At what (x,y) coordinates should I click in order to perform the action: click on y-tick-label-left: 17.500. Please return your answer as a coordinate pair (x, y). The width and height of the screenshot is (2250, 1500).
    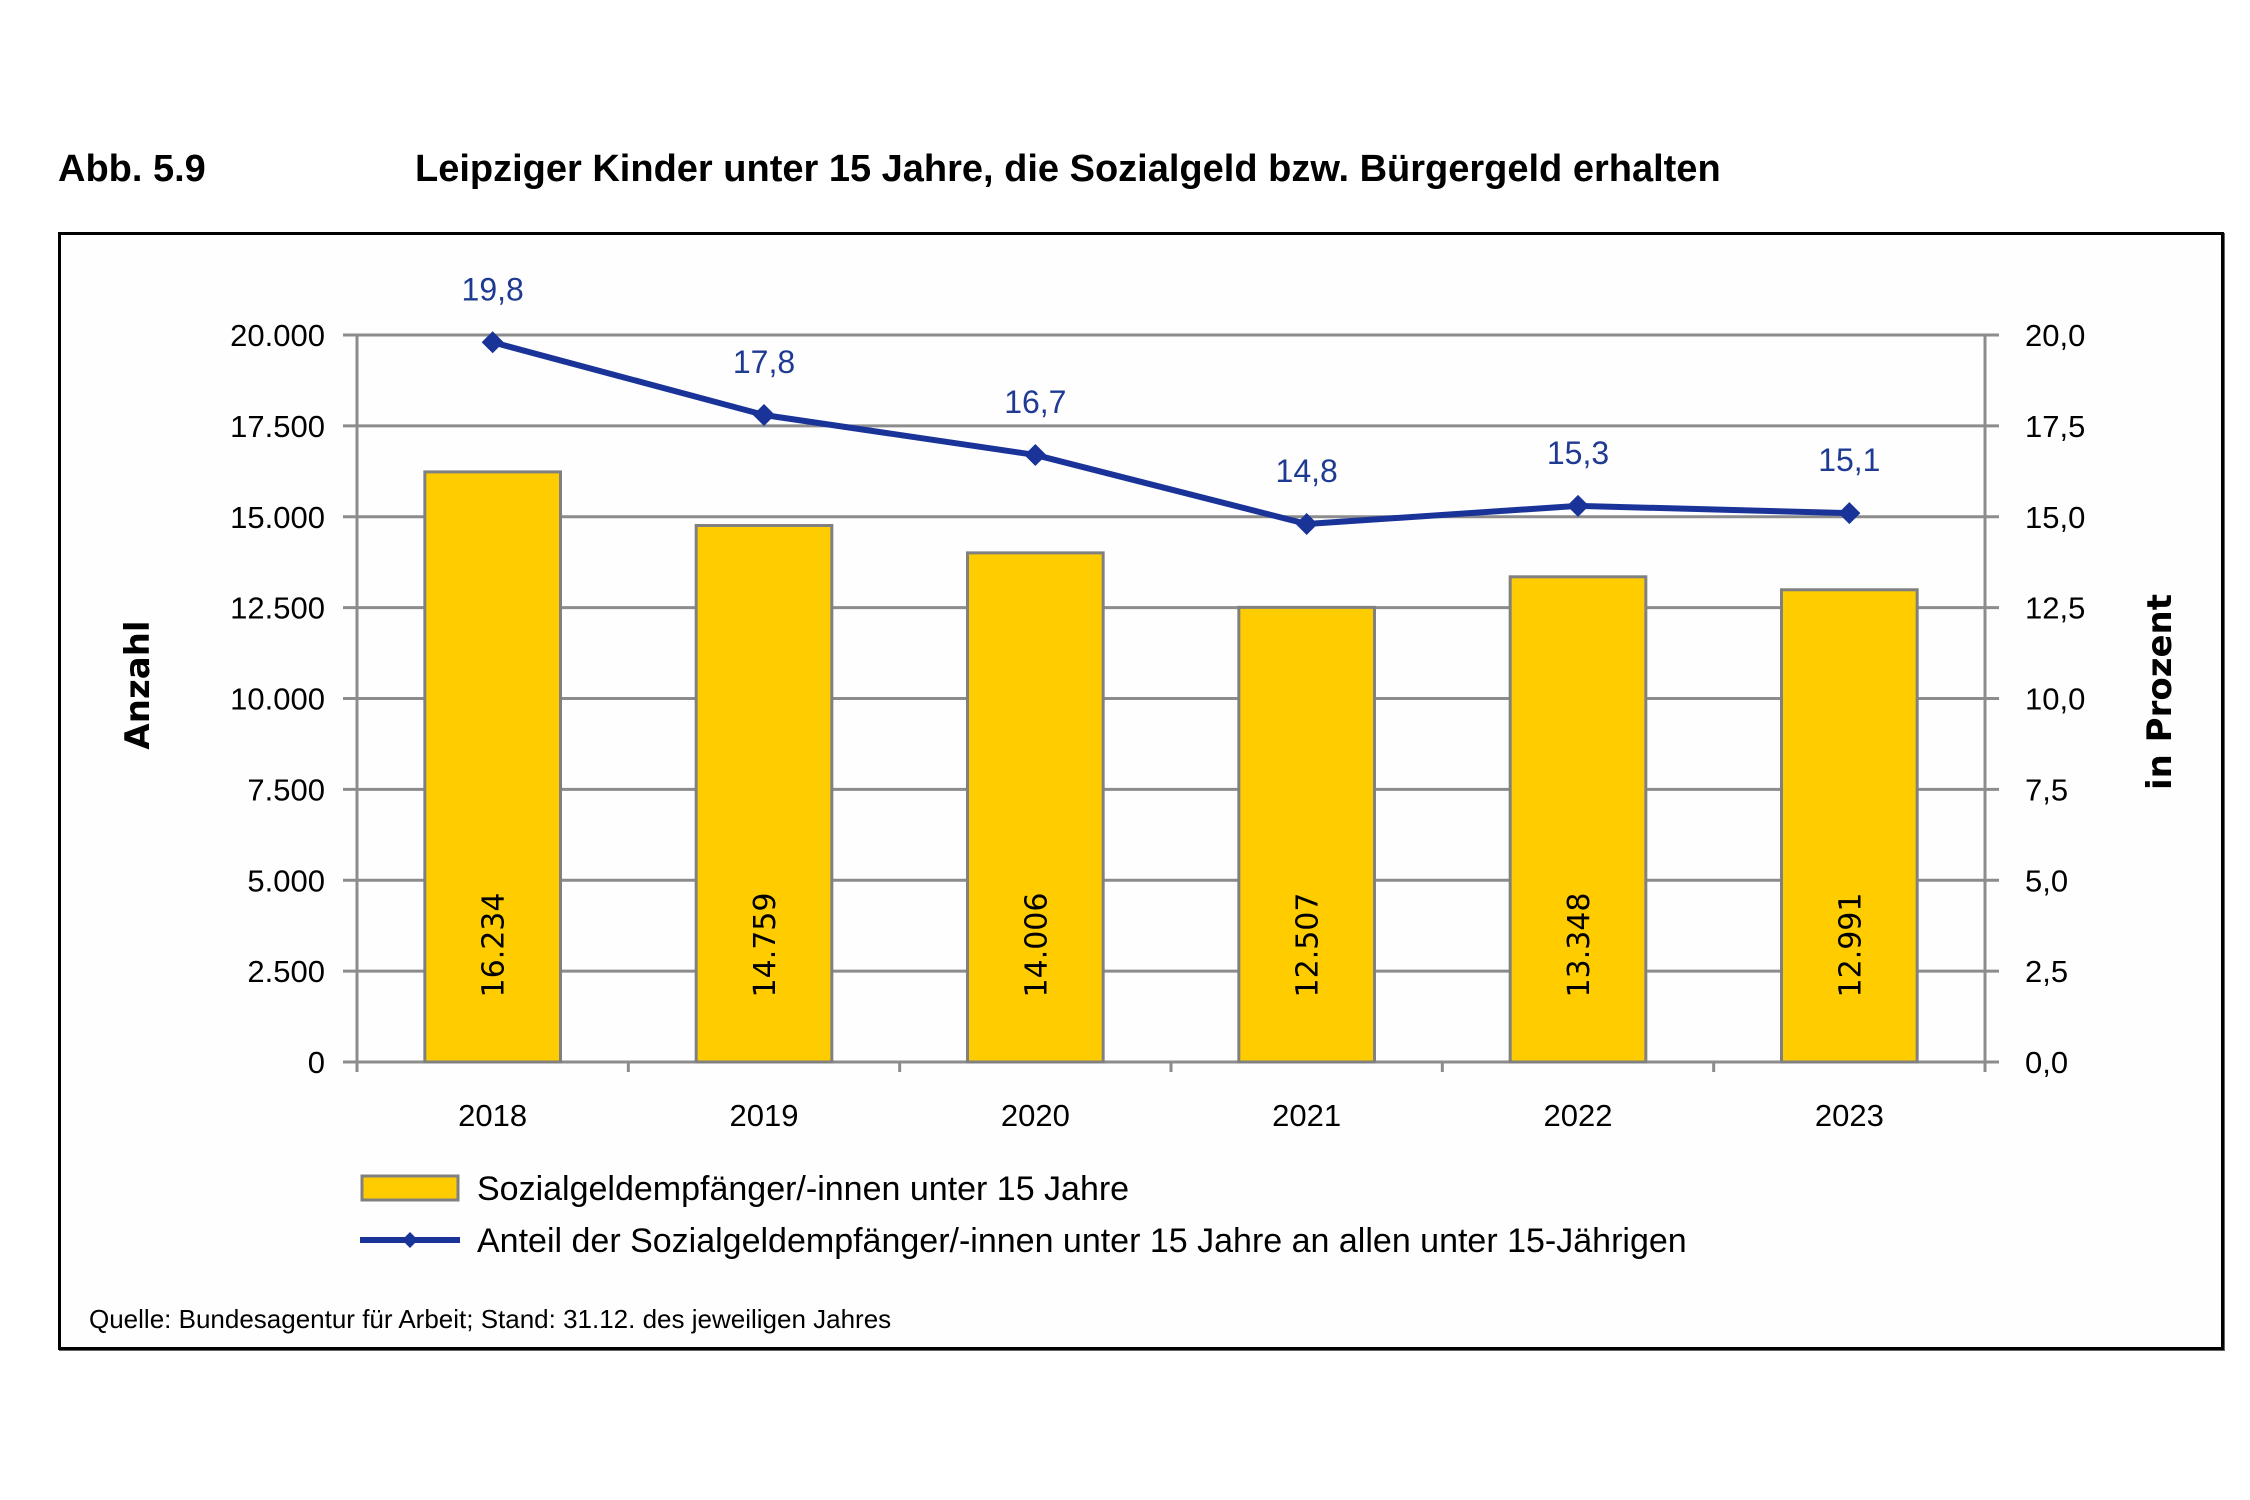
    Looking at the image, I should click on (277, 426).